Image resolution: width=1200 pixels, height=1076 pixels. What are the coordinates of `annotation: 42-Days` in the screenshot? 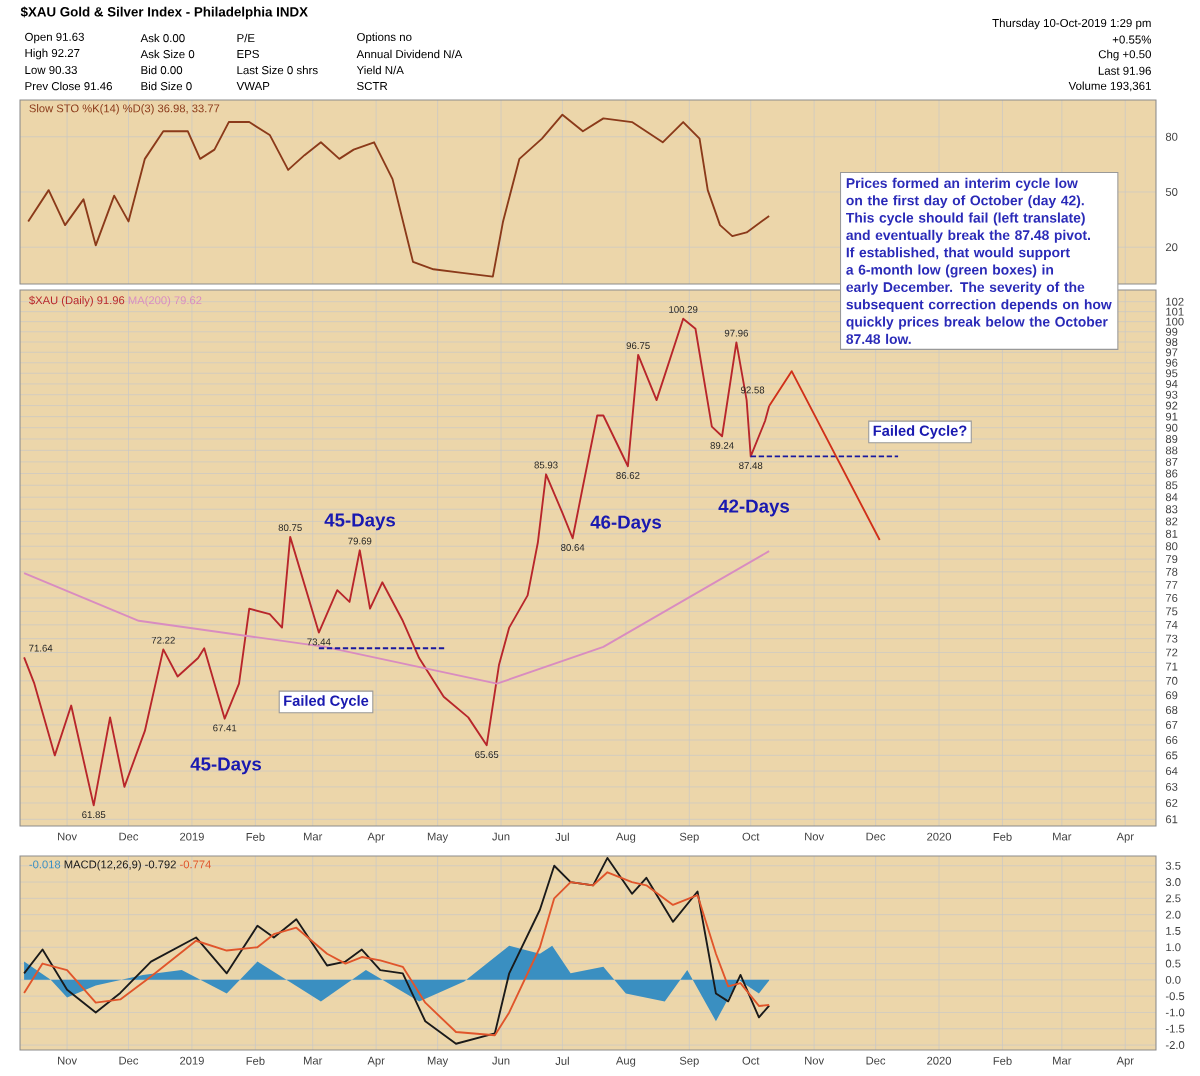 It's located at (754, 508).